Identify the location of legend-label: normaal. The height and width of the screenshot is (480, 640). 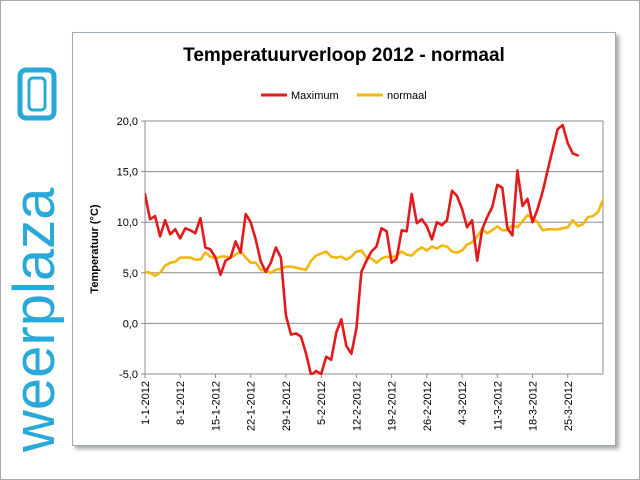
(407, 96).